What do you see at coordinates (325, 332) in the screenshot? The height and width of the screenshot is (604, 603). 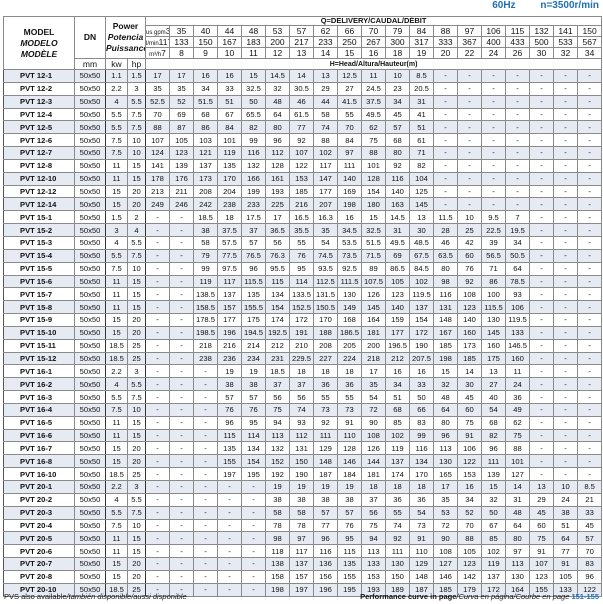 I see `head-cell: 188` at bounding box center [325, 332].